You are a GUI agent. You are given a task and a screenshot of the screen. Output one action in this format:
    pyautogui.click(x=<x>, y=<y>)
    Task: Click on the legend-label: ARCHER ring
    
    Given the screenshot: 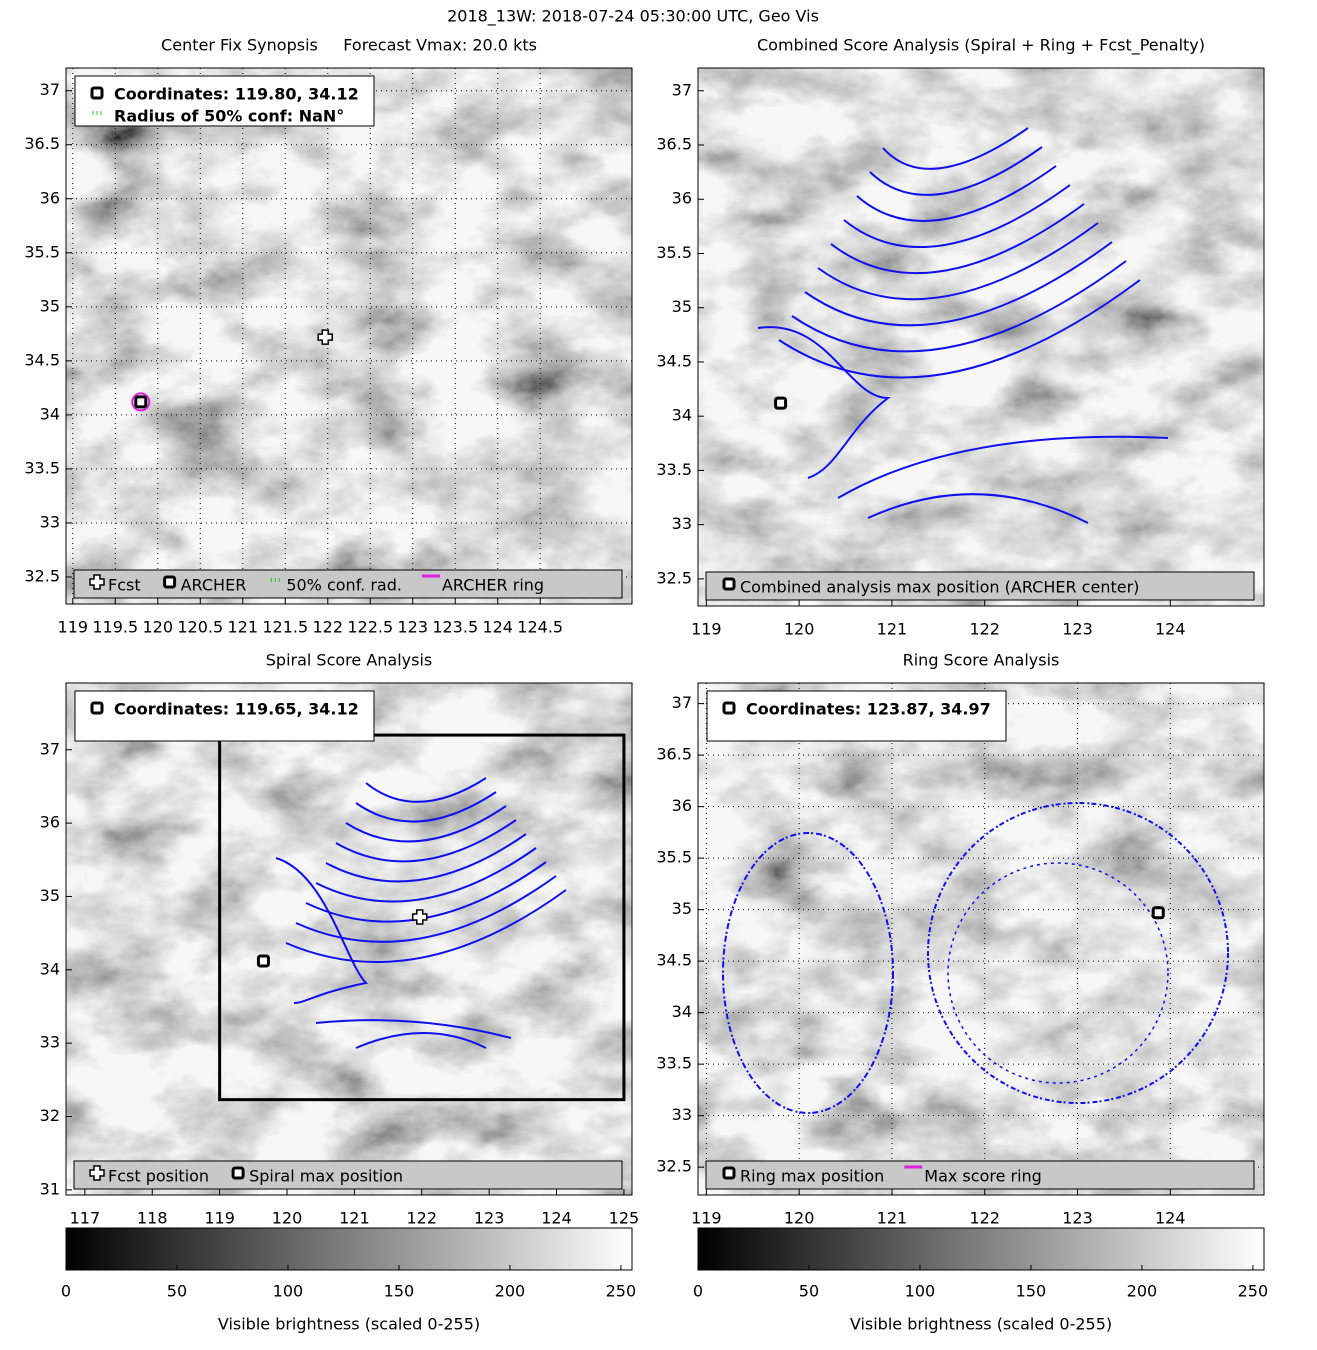 What is the action you would take?
    pyautogui.click(x=493, y=585)
    